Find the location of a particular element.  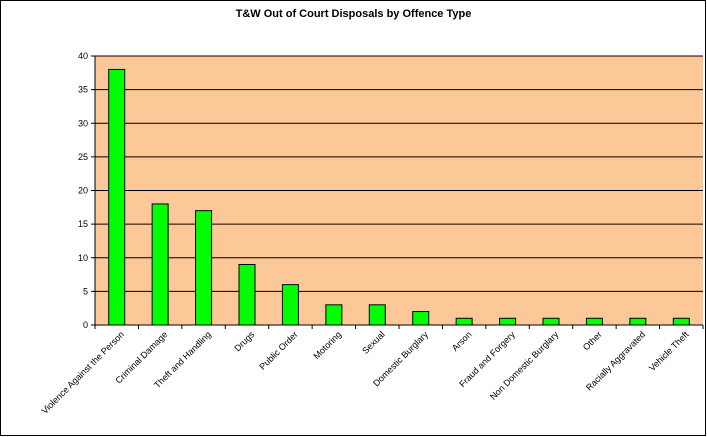

y-tick-label: 5 is located at coordinates (85, 291).